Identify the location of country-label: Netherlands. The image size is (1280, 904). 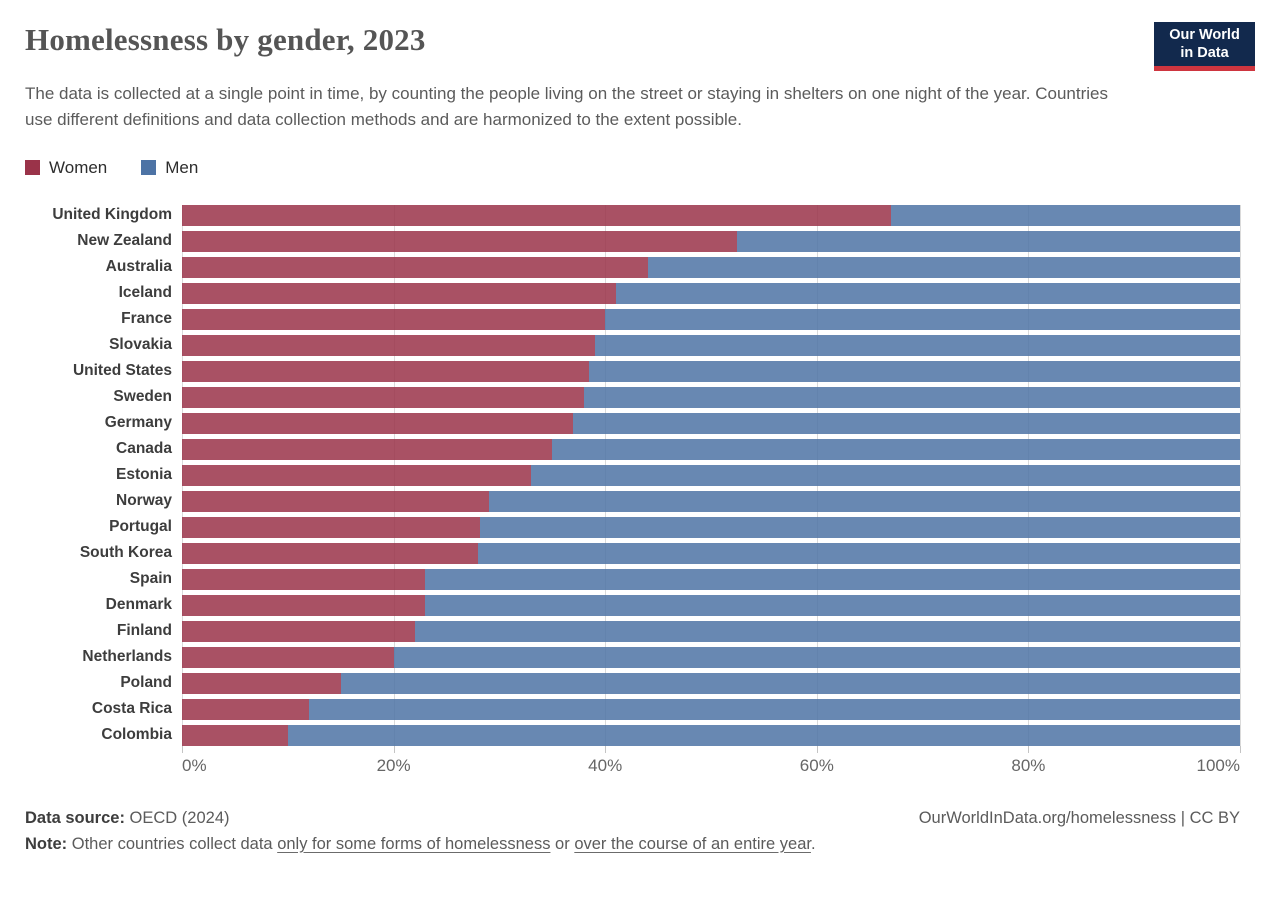
(127, 657).